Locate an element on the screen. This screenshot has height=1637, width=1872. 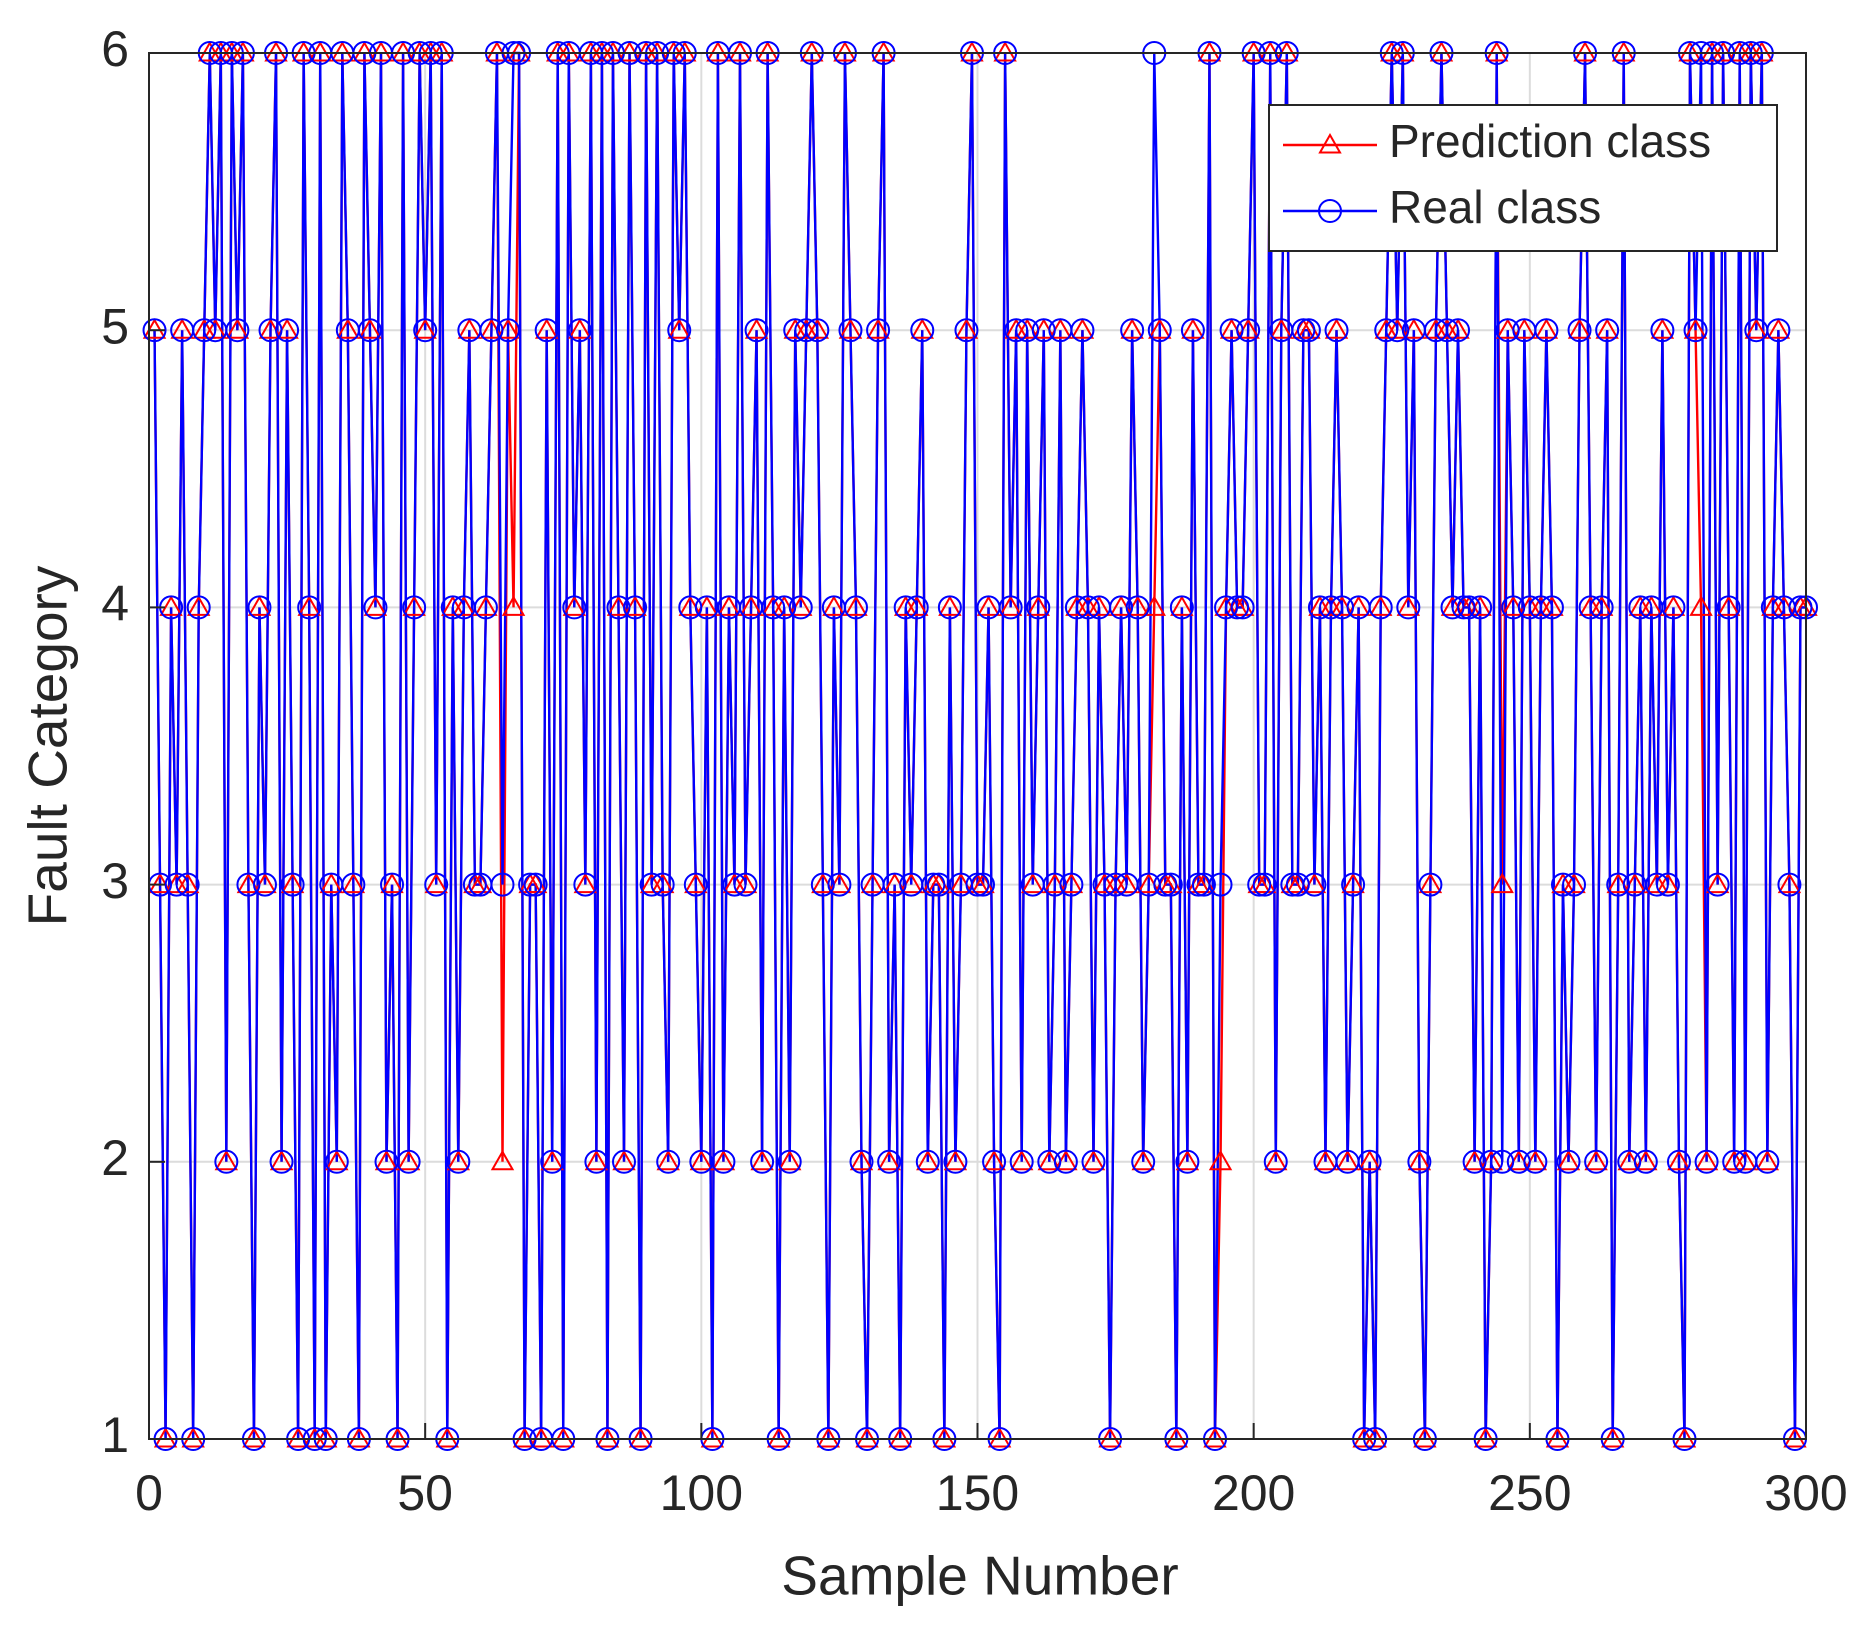
x-tick-label: 50 is located at coordinates (425, 1493).